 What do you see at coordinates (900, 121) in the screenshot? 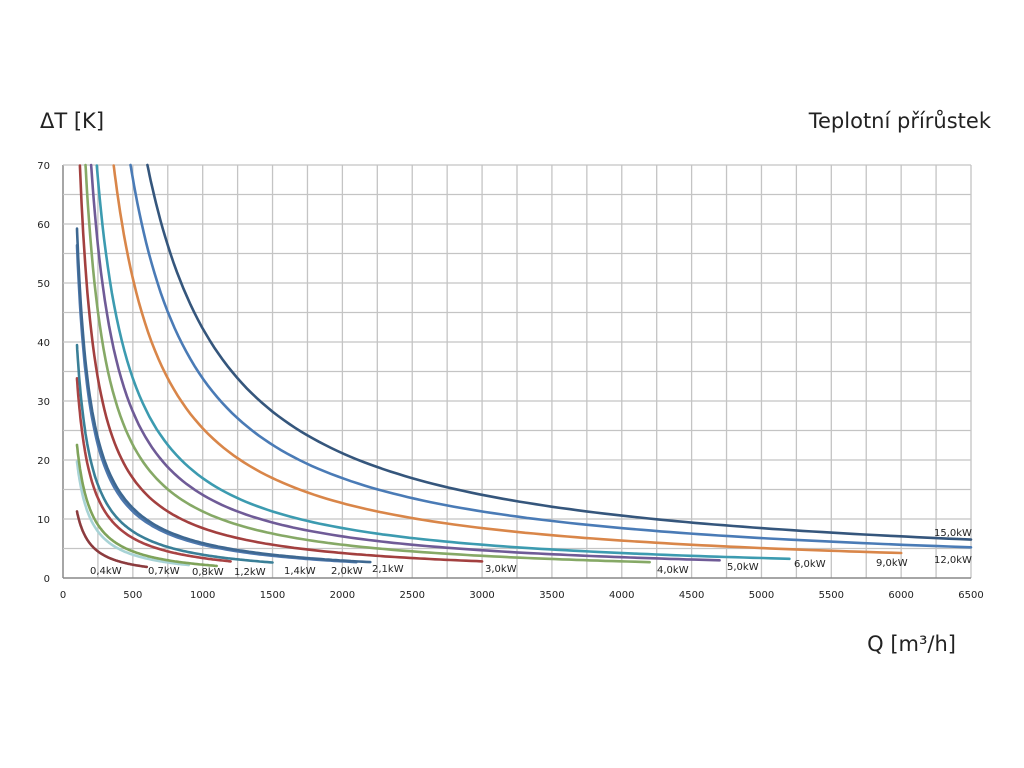
I see `chart-title: Teplotní přírůstek` at bounding box center [900, 121].